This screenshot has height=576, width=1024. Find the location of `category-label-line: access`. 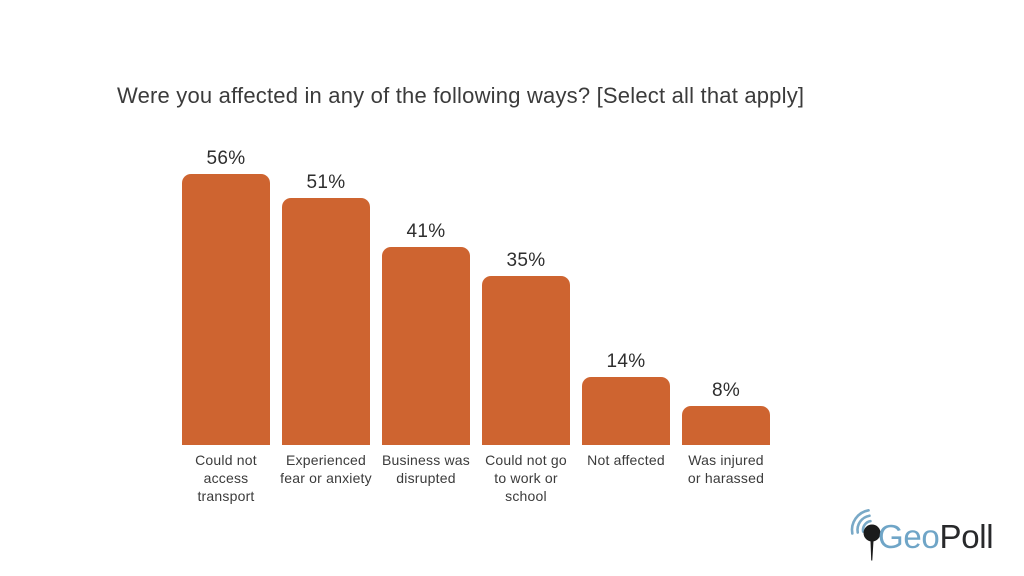

category-label-line: access is located at coordinates (226, 478).